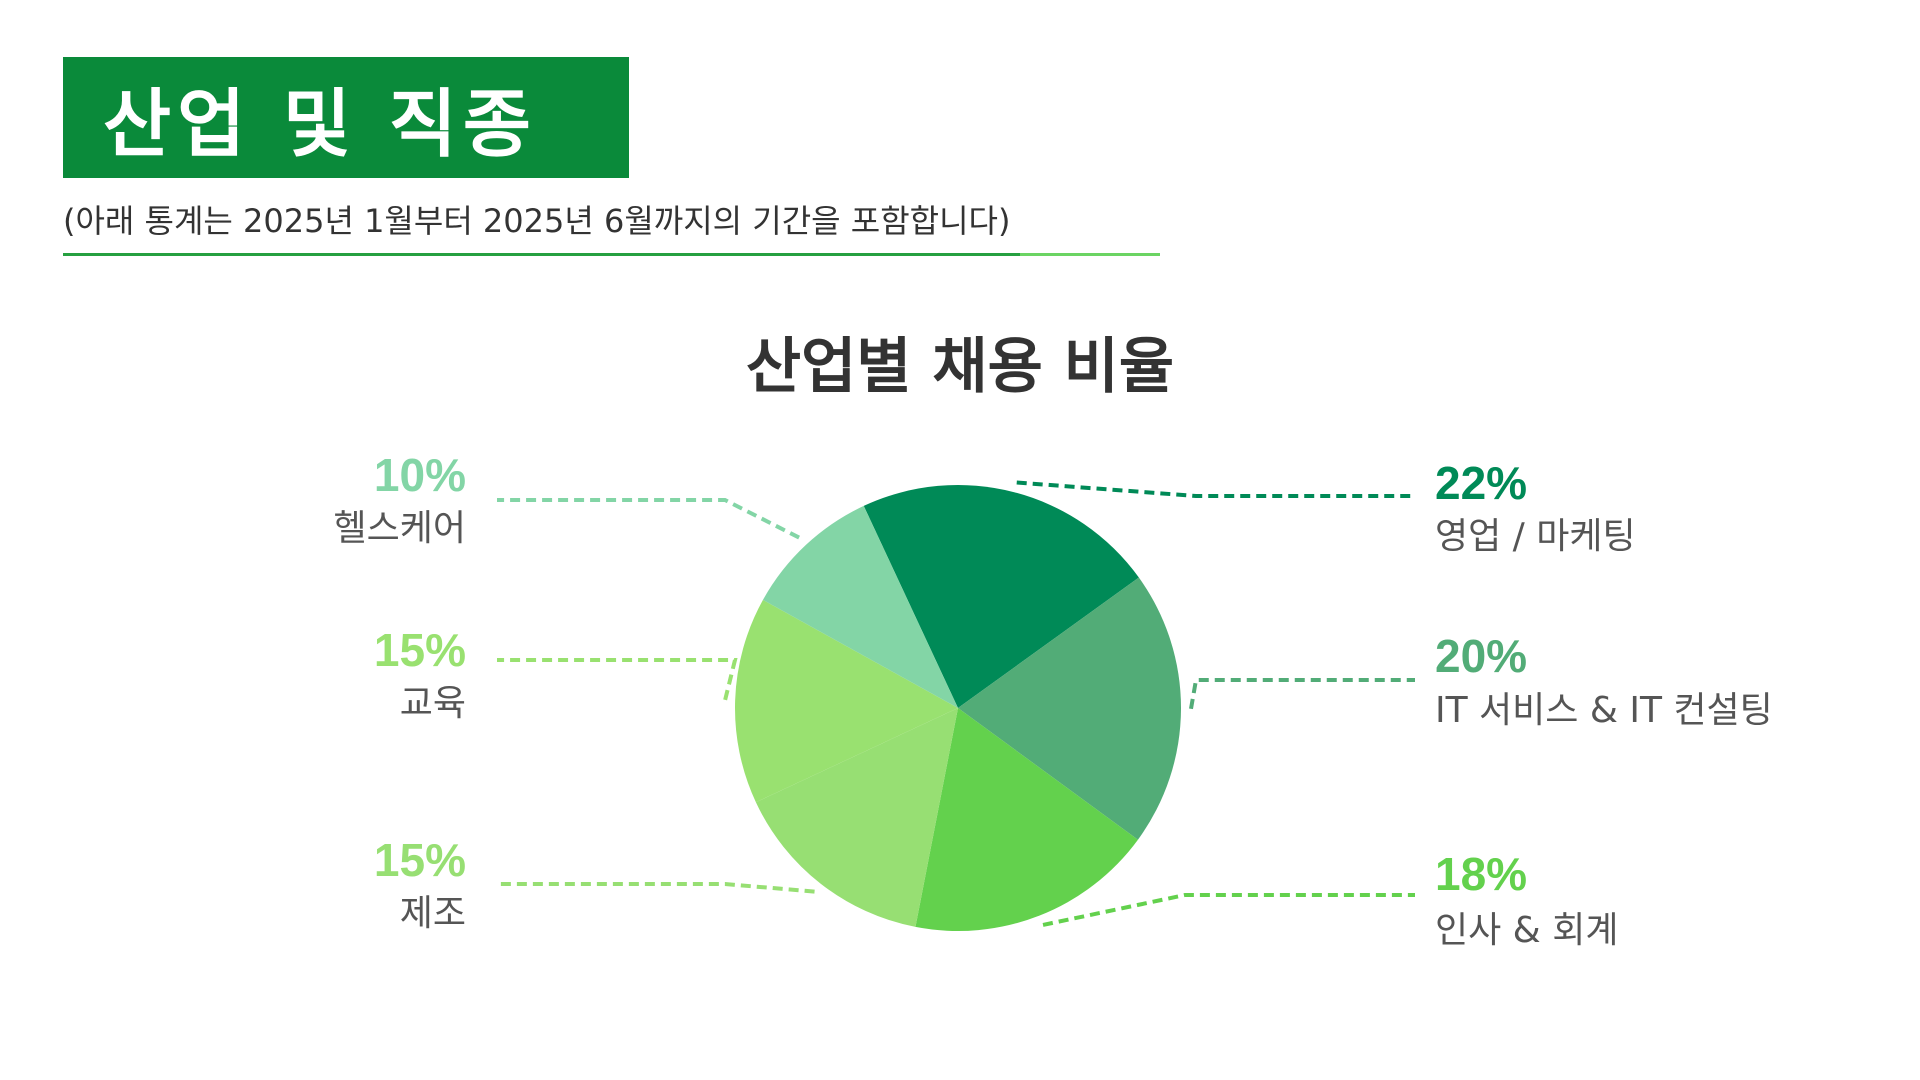 This screenshot has width=1920, height=1080. I want to click on slice-percent-label: 20%, so click(1481, 656).